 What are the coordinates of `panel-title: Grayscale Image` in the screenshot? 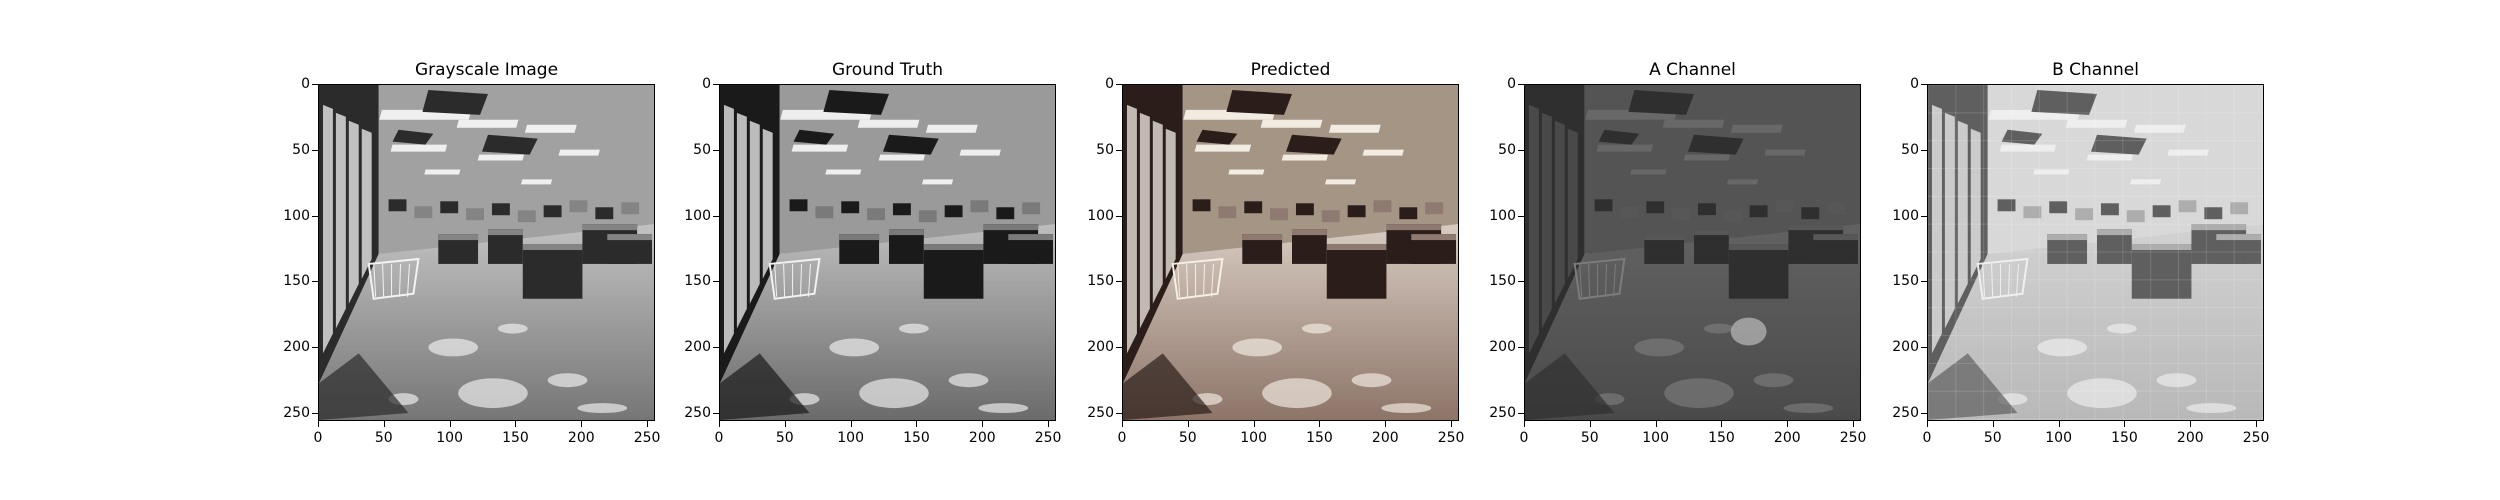 It's located at (486, 70).